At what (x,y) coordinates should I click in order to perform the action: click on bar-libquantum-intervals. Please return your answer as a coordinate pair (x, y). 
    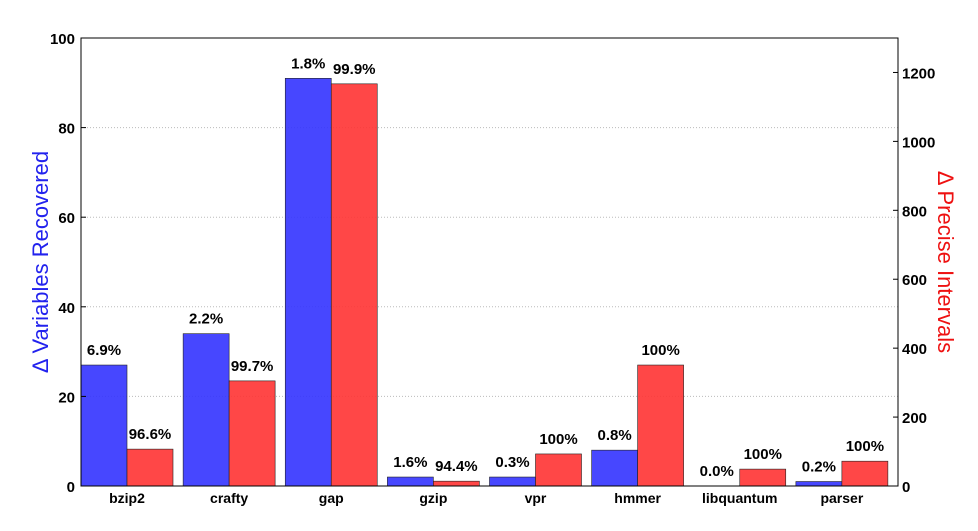
    Looking at the image, I should click on (763, 477).